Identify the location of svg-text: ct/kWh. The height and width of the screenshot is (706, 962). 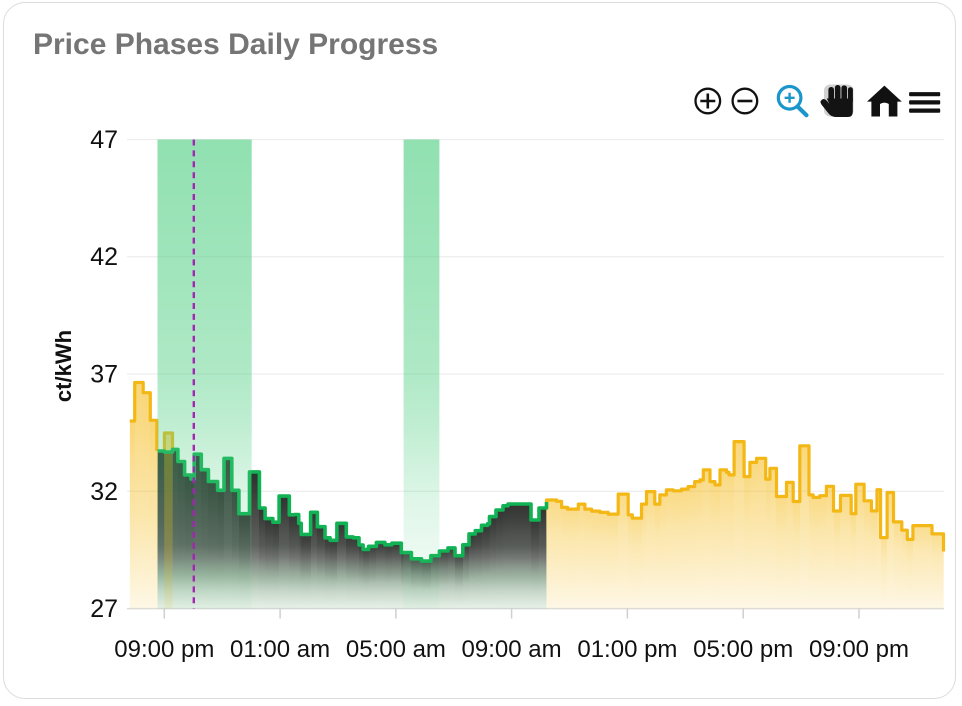
(63, 366).